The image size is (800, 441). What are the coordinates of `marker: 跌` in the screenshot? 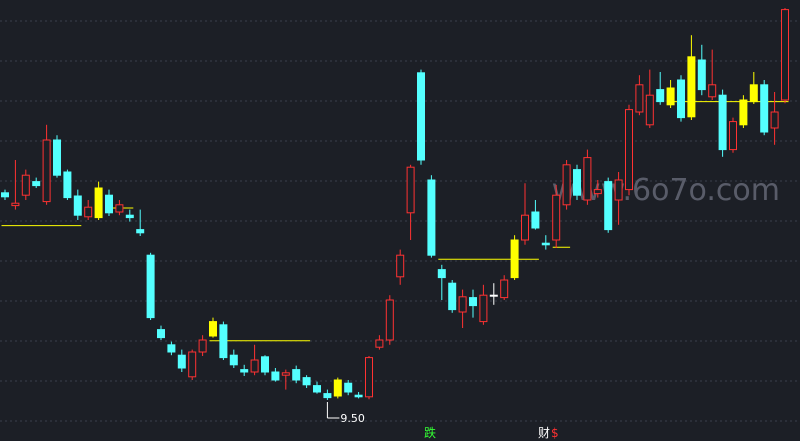 It's located at (430, 432).